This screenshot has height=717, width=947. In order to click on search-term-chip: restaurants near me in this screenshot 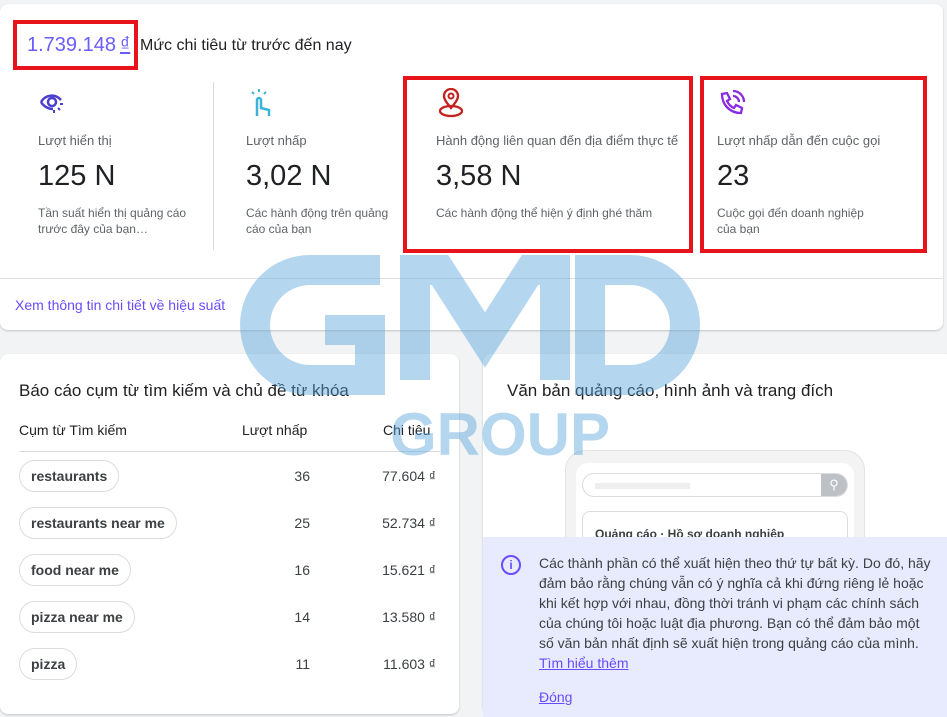, I will do `click(98, 523)`.